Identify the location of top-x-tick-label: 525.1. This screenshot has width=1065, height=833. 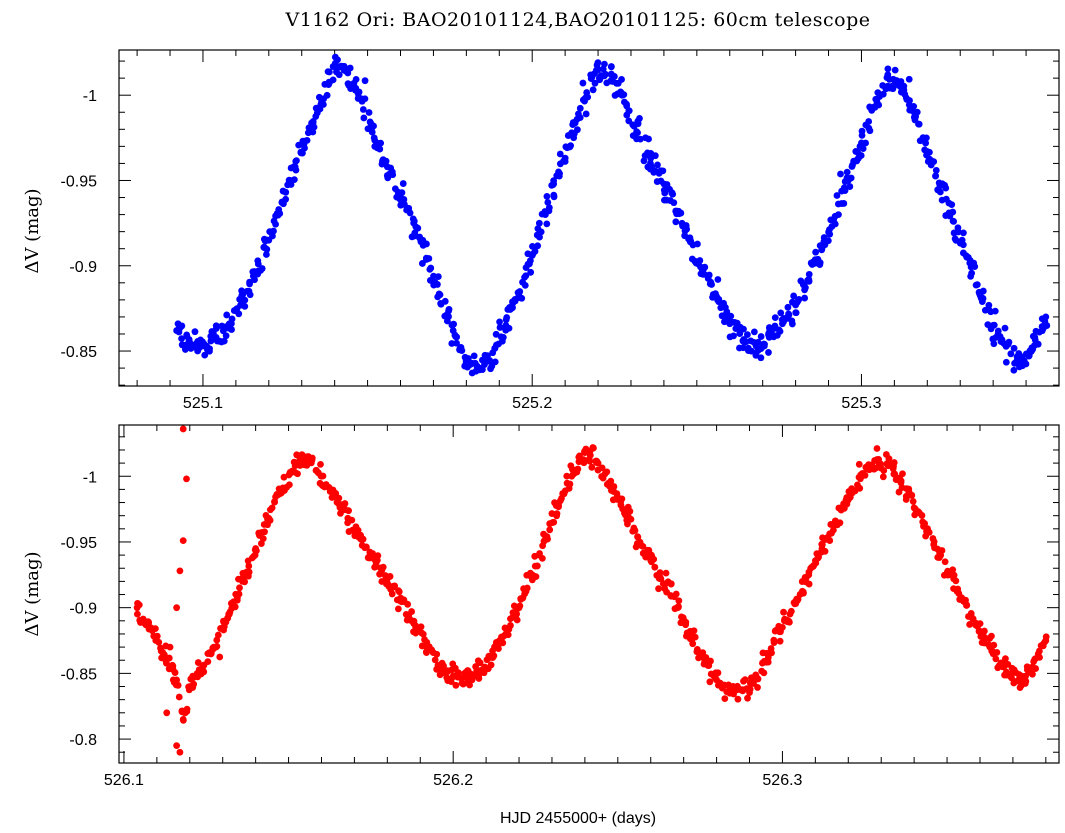
(203, 403).